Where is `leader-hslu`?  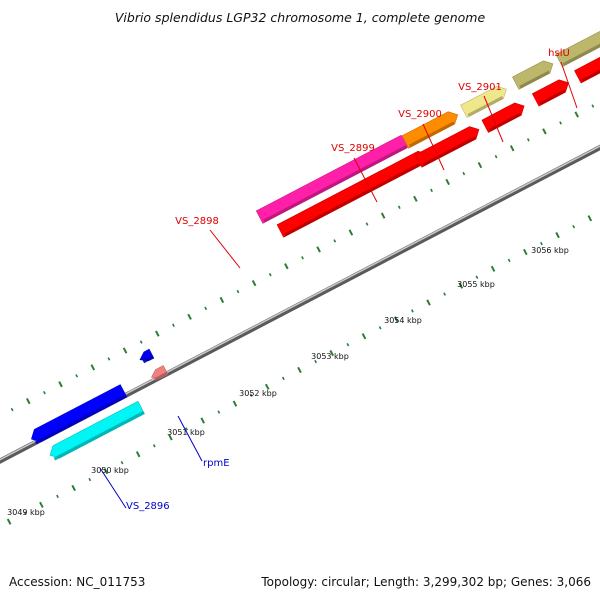
leader-hslu is located at coordinates (569, 85).